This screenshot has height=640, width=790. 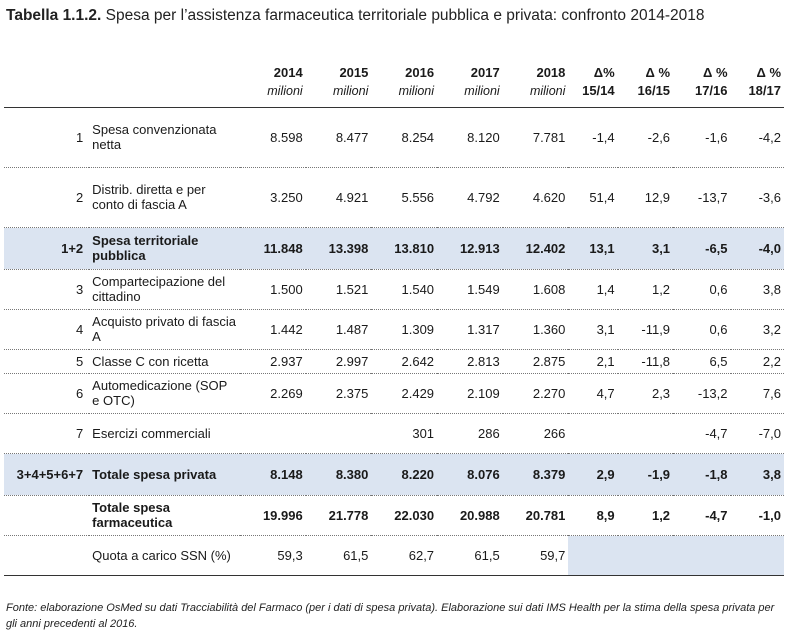 What do you see at coordinates (154, 137) in the screenshot?
I see `row-label: Spesa convenzionata netta` at bounding box center [154, 137].